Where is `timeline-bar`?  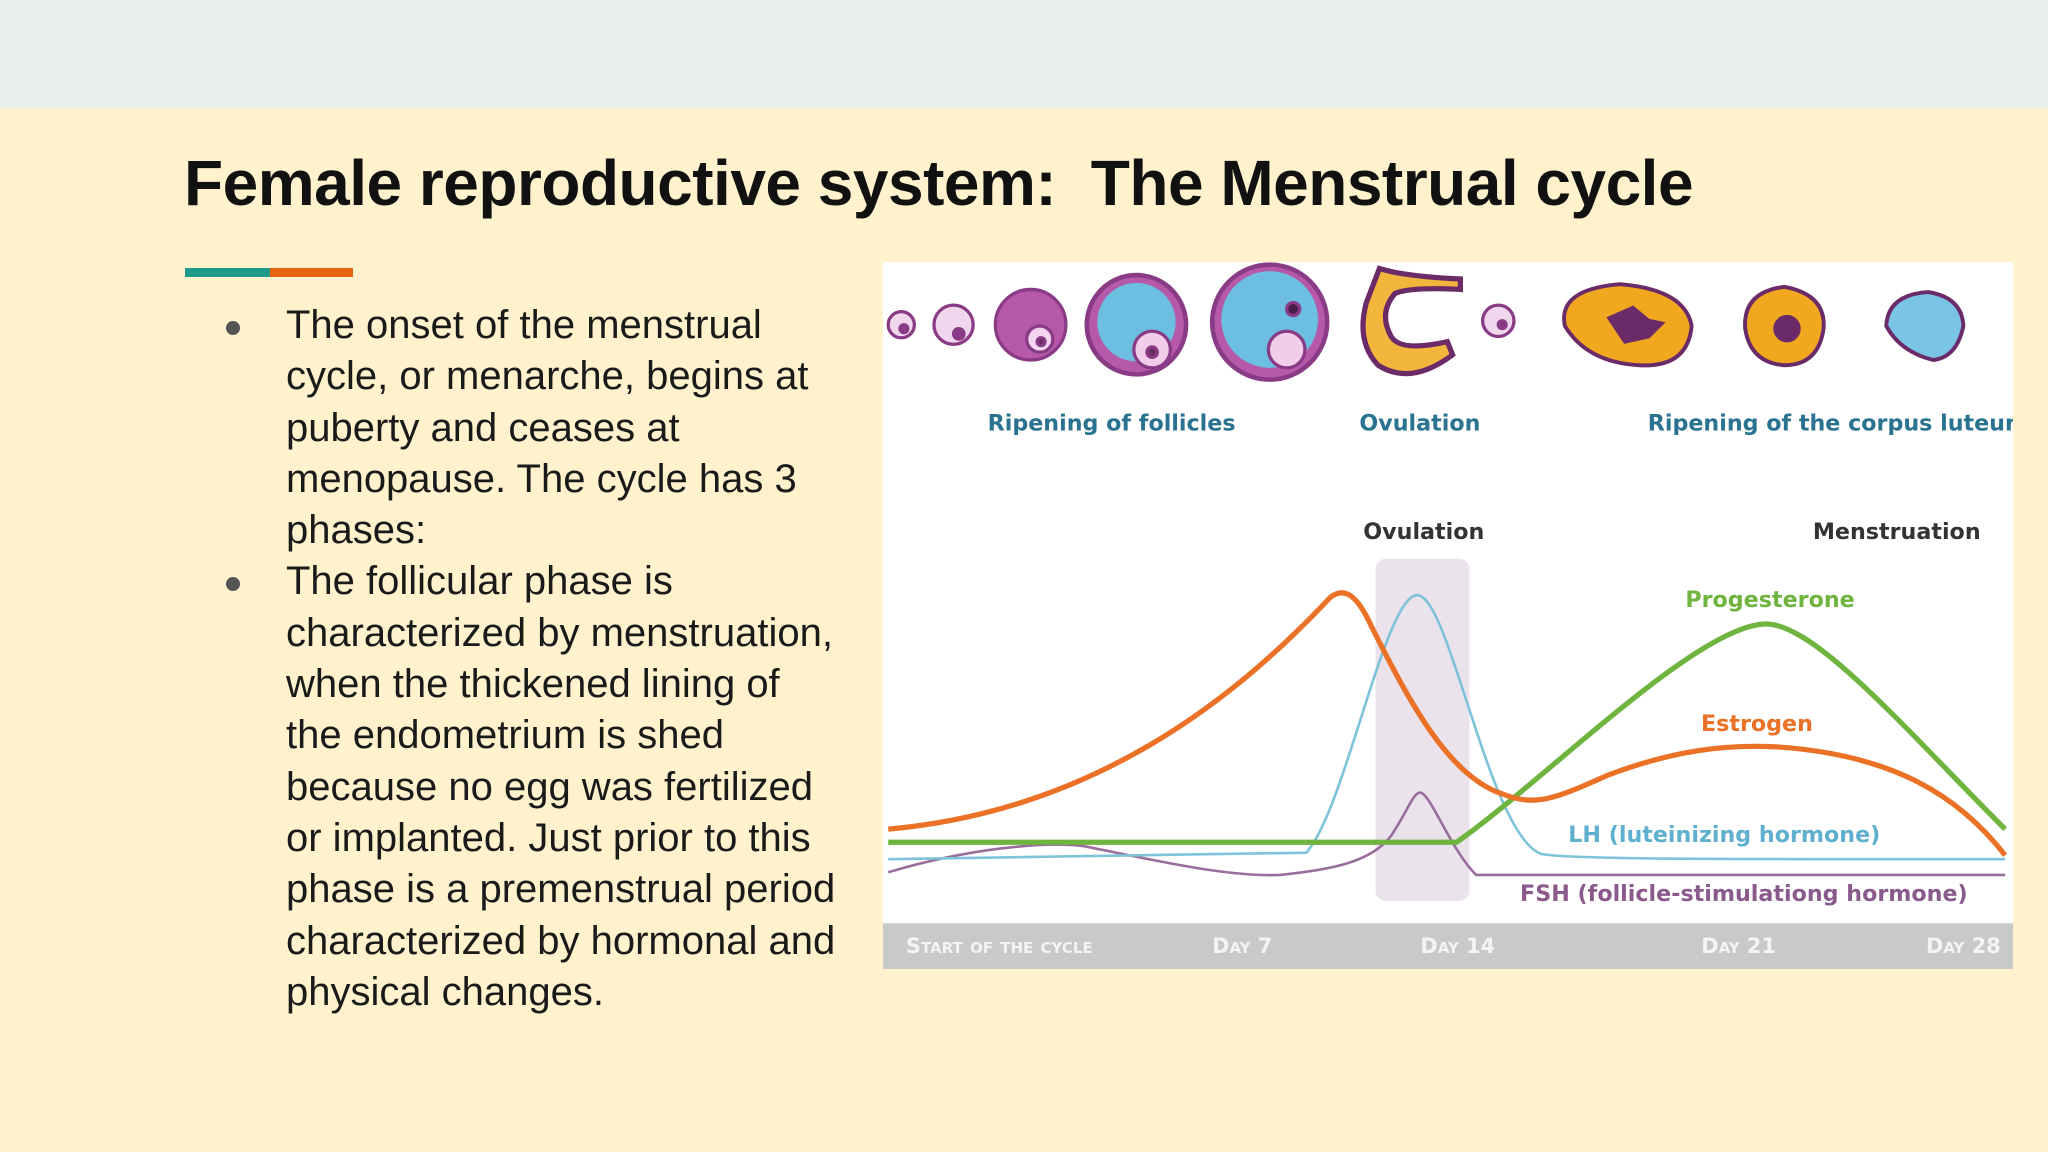 timeline-bar is located at coordinates (1448, 946).